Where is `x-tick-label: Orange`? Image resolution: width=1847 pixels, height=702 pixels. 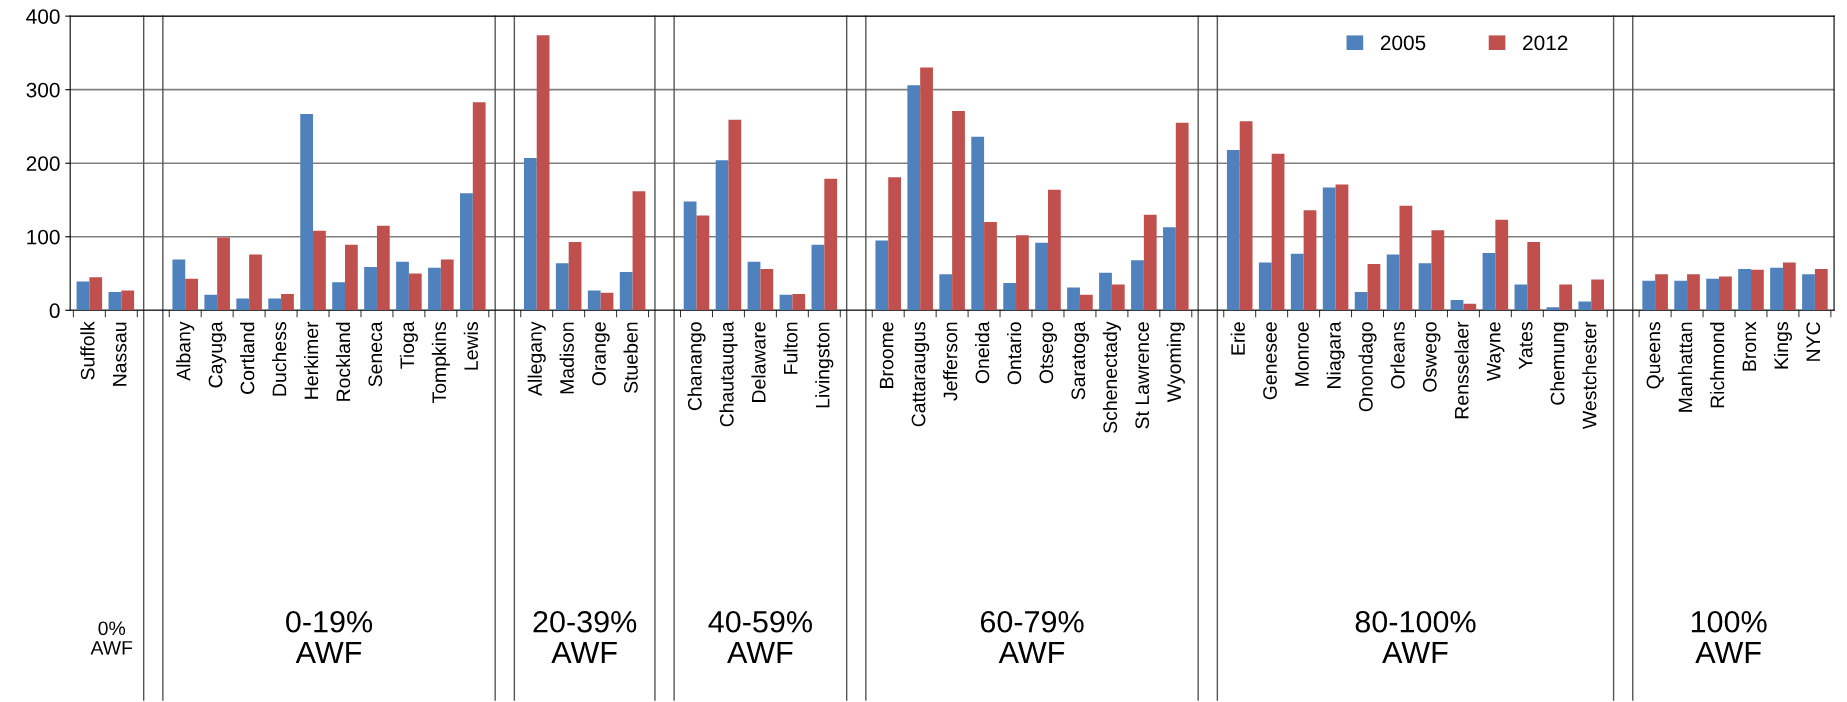
x-tick-label: Orange is located at coordinates (601, 354).